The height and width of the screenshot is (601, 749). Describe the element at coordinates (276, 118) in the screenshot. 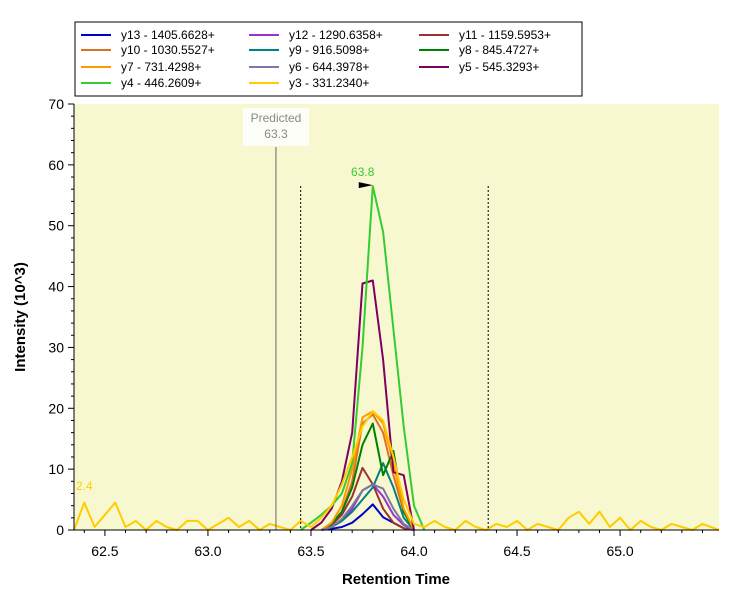

I see `predicted-label: Predicted` at that location.